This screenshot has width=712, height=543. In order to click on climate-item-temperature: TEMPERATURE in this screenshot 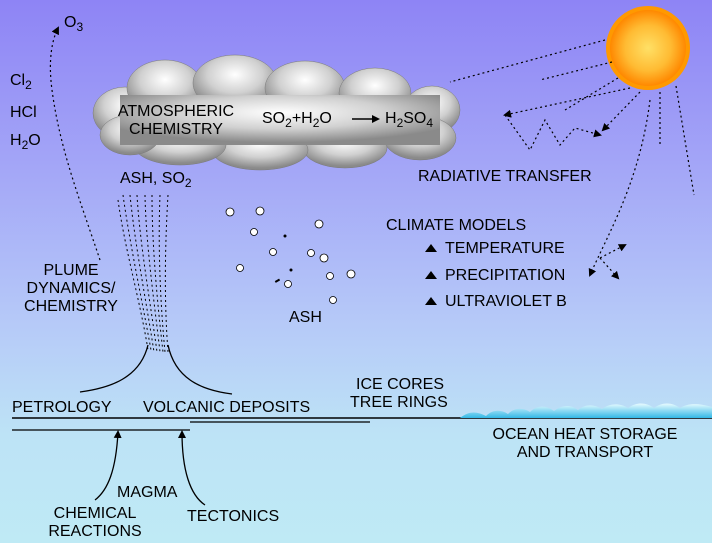, I will do `click(495, 249)`.